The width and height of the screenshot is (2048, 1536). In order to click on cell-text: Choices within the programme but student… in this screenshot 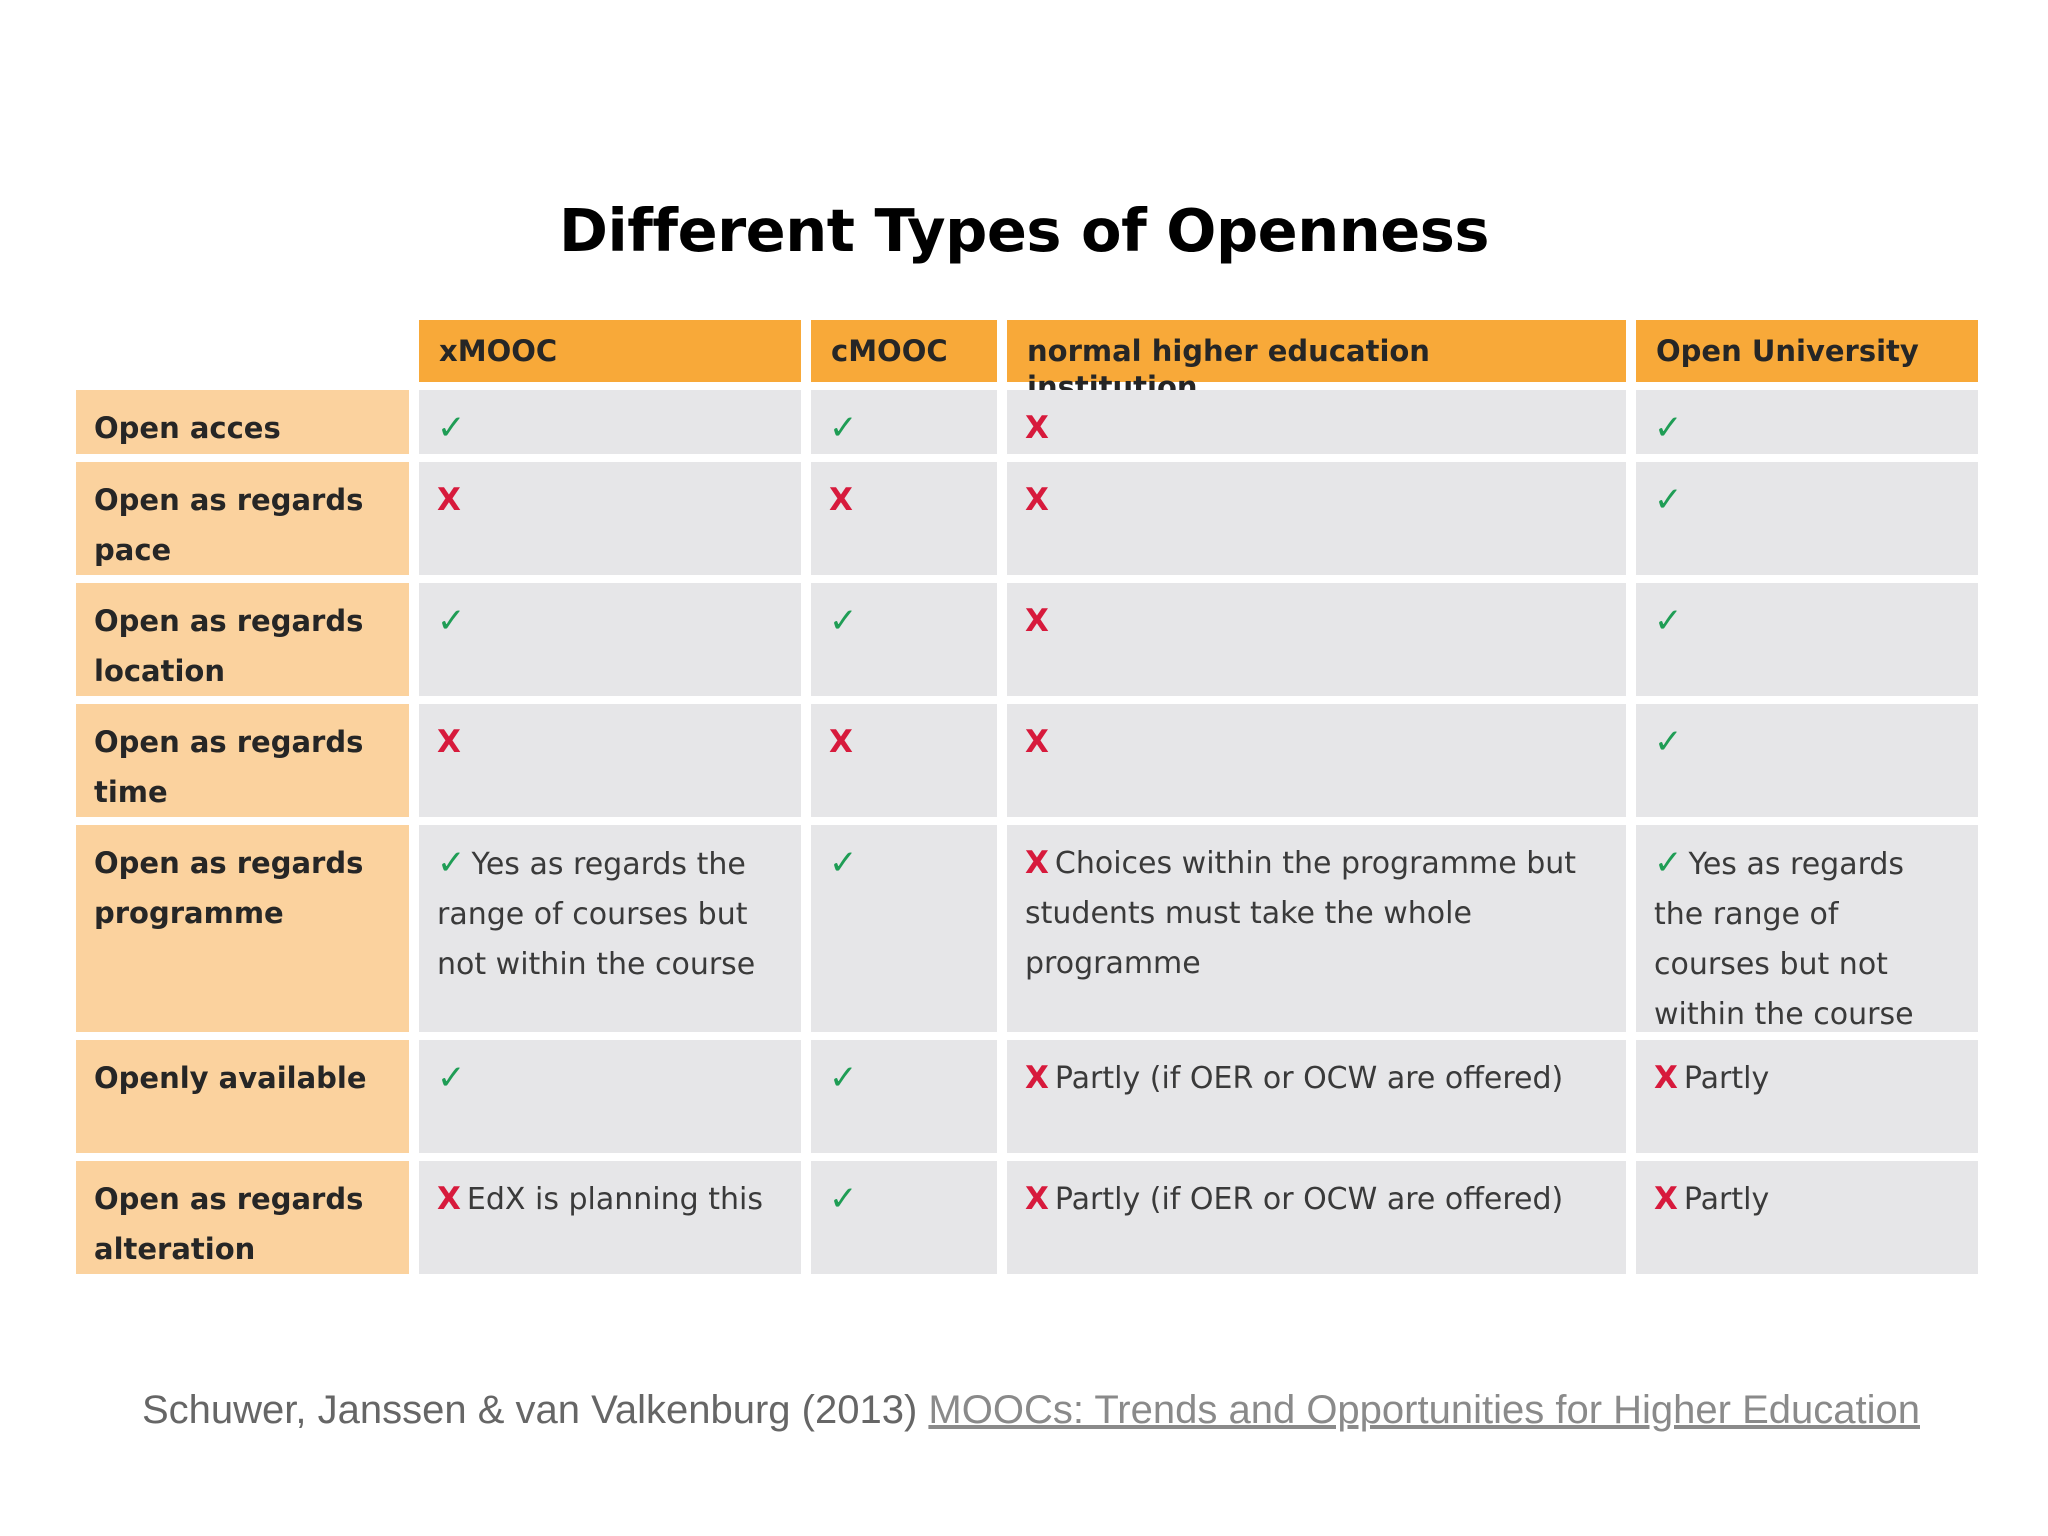, I will do `click(1301, 913)`.